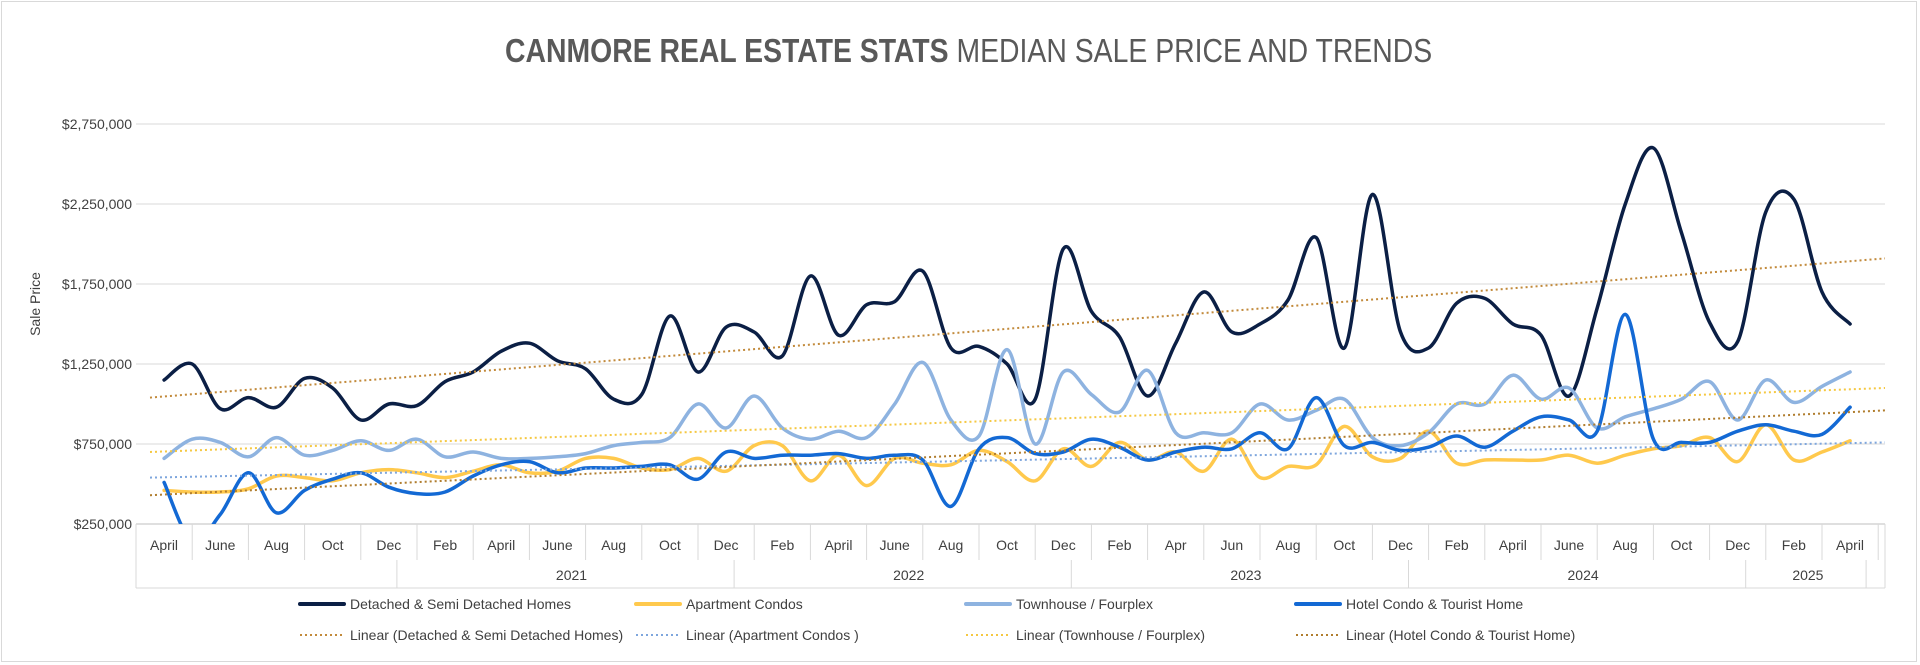  What do you see at coordinates (97, 124) in the screenshot?
I see `y-tick-label: $2,750,000` at bounding box center [97, 124].